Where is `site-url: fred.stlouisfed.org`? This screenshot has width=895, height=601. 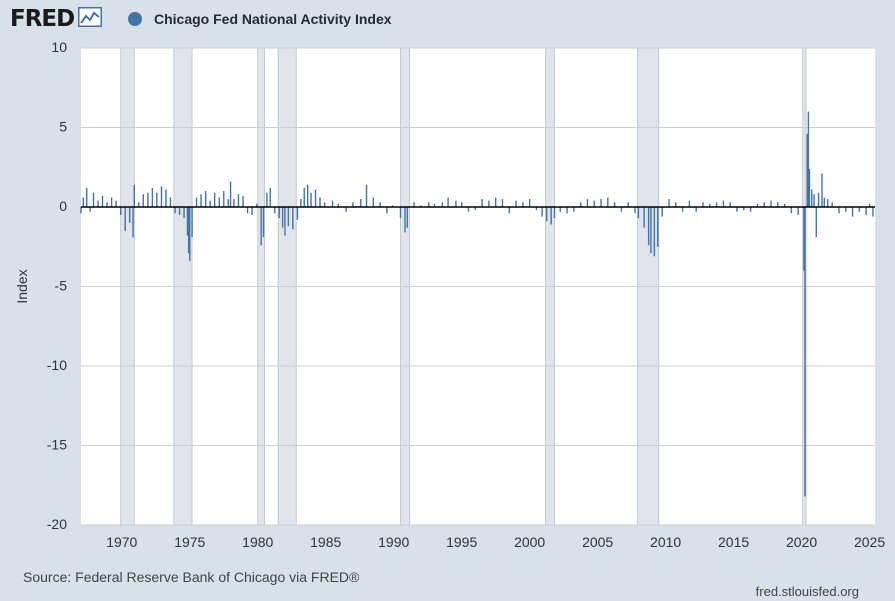 site-url: fred.stlouisfed.org is located at coordinates (807, 591).